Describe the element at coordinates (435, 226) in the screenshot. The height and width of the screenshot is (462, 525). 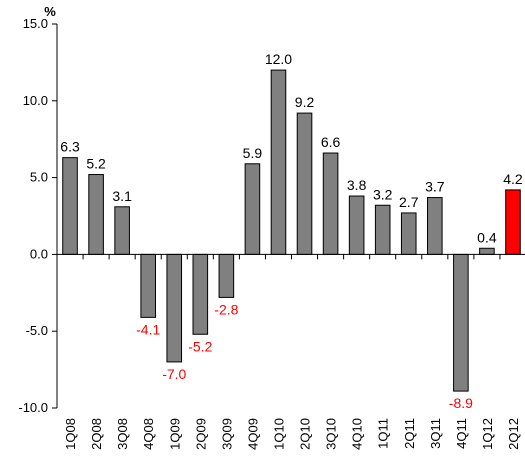
I see `bar-3Q11` at that location.